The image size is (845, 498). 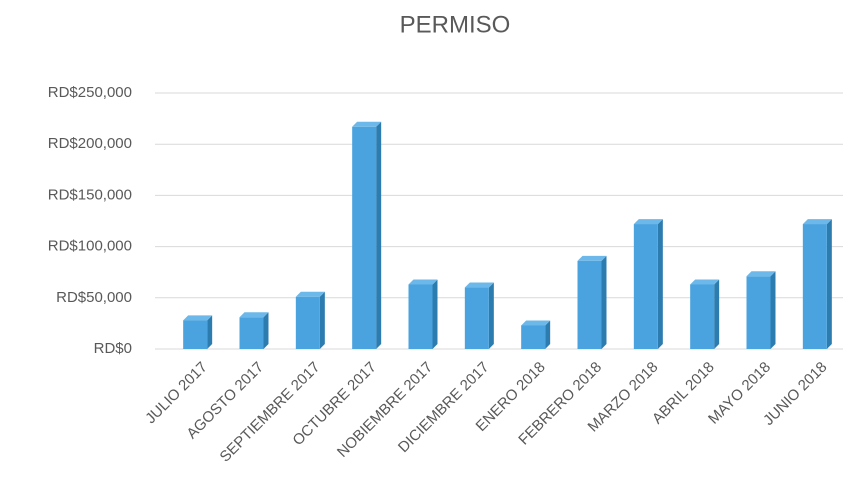 I want to click on chart-title: PERMISO, so click(x=455, y=24).